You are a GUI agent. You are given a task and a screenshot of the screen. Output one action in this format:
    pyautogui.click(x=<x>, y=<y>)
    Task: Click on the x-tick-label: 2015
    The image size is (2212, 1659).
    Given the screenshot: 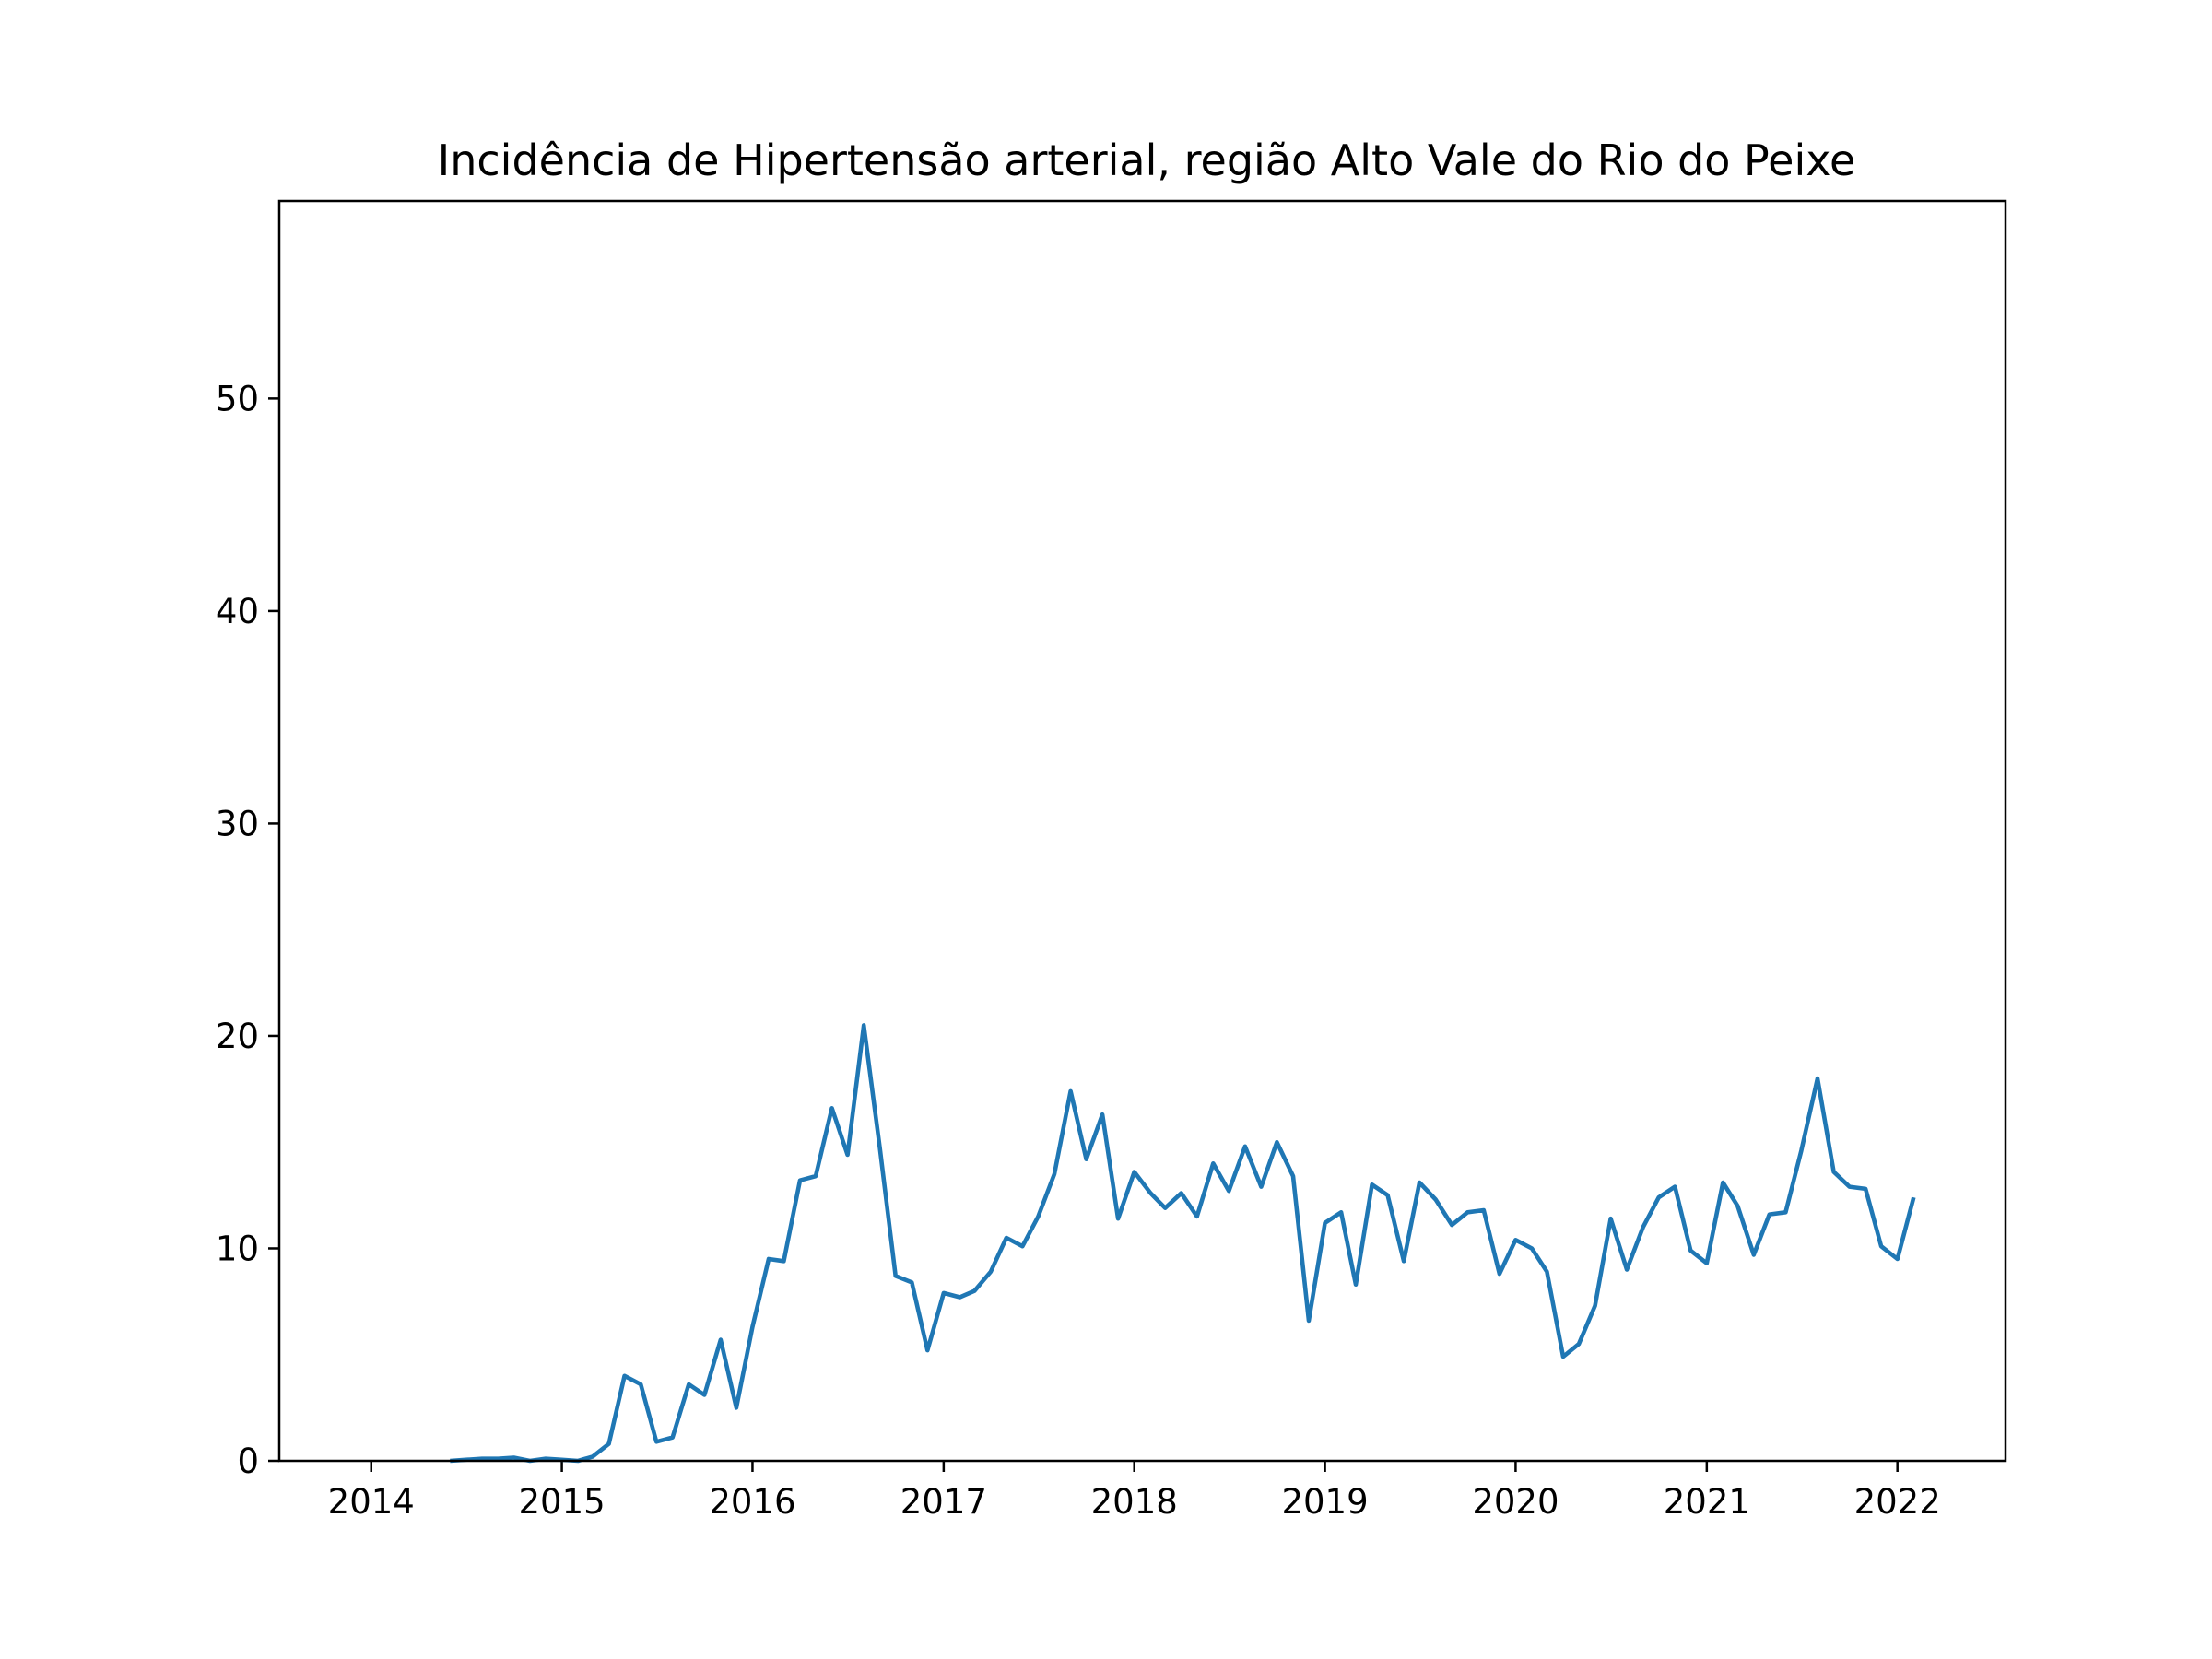 What is the action you would take?
    pyautogui.click(x=562, y=1502)
    